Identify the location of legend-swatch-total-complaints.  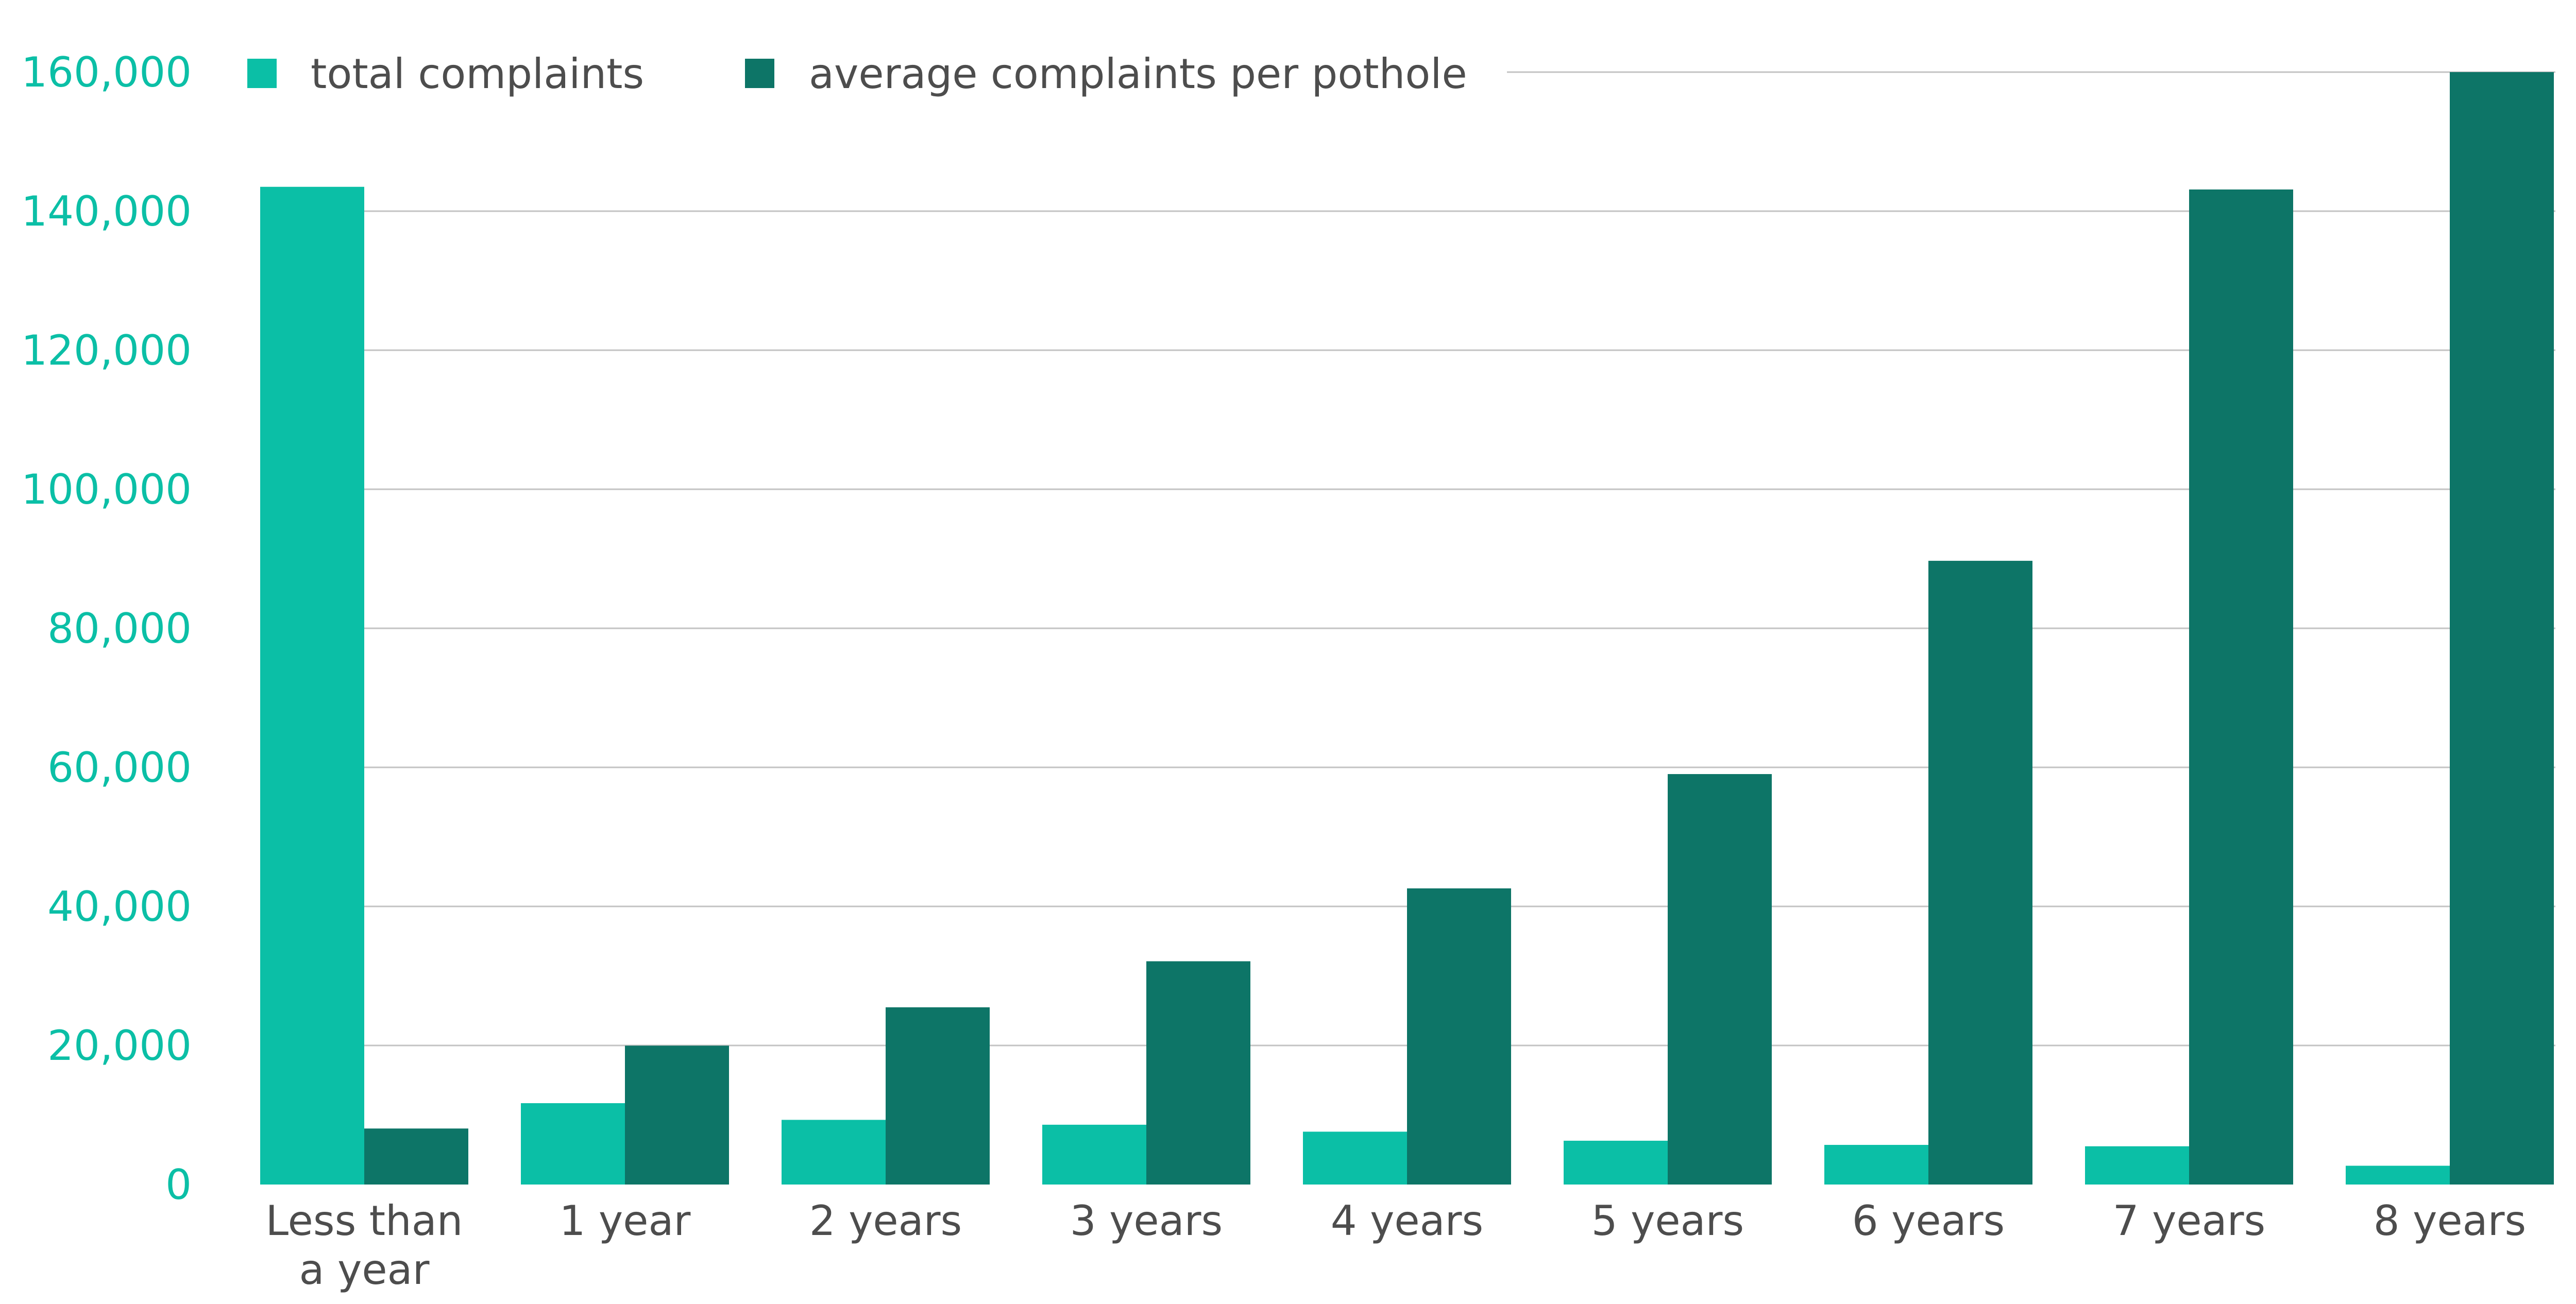
(262, 73).